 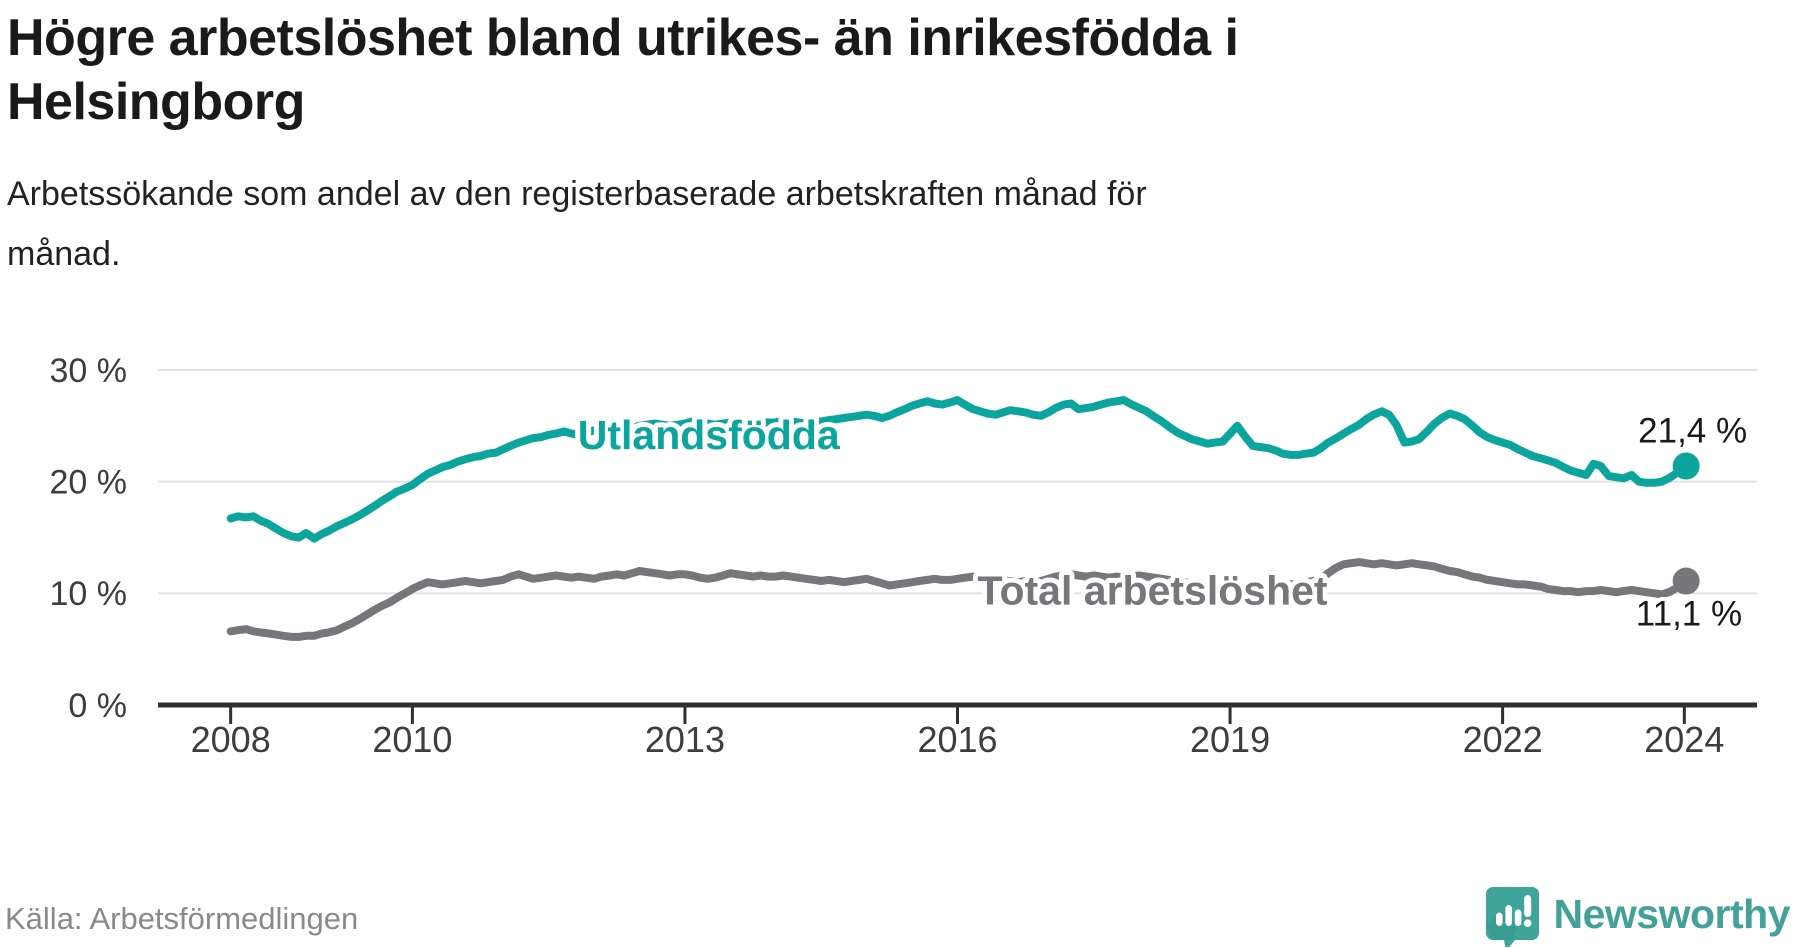 What do you see at coordinates (1503, 739) in the screenshot?
I see `x-tick-label: 2022` at bounding box center [1503, 739].